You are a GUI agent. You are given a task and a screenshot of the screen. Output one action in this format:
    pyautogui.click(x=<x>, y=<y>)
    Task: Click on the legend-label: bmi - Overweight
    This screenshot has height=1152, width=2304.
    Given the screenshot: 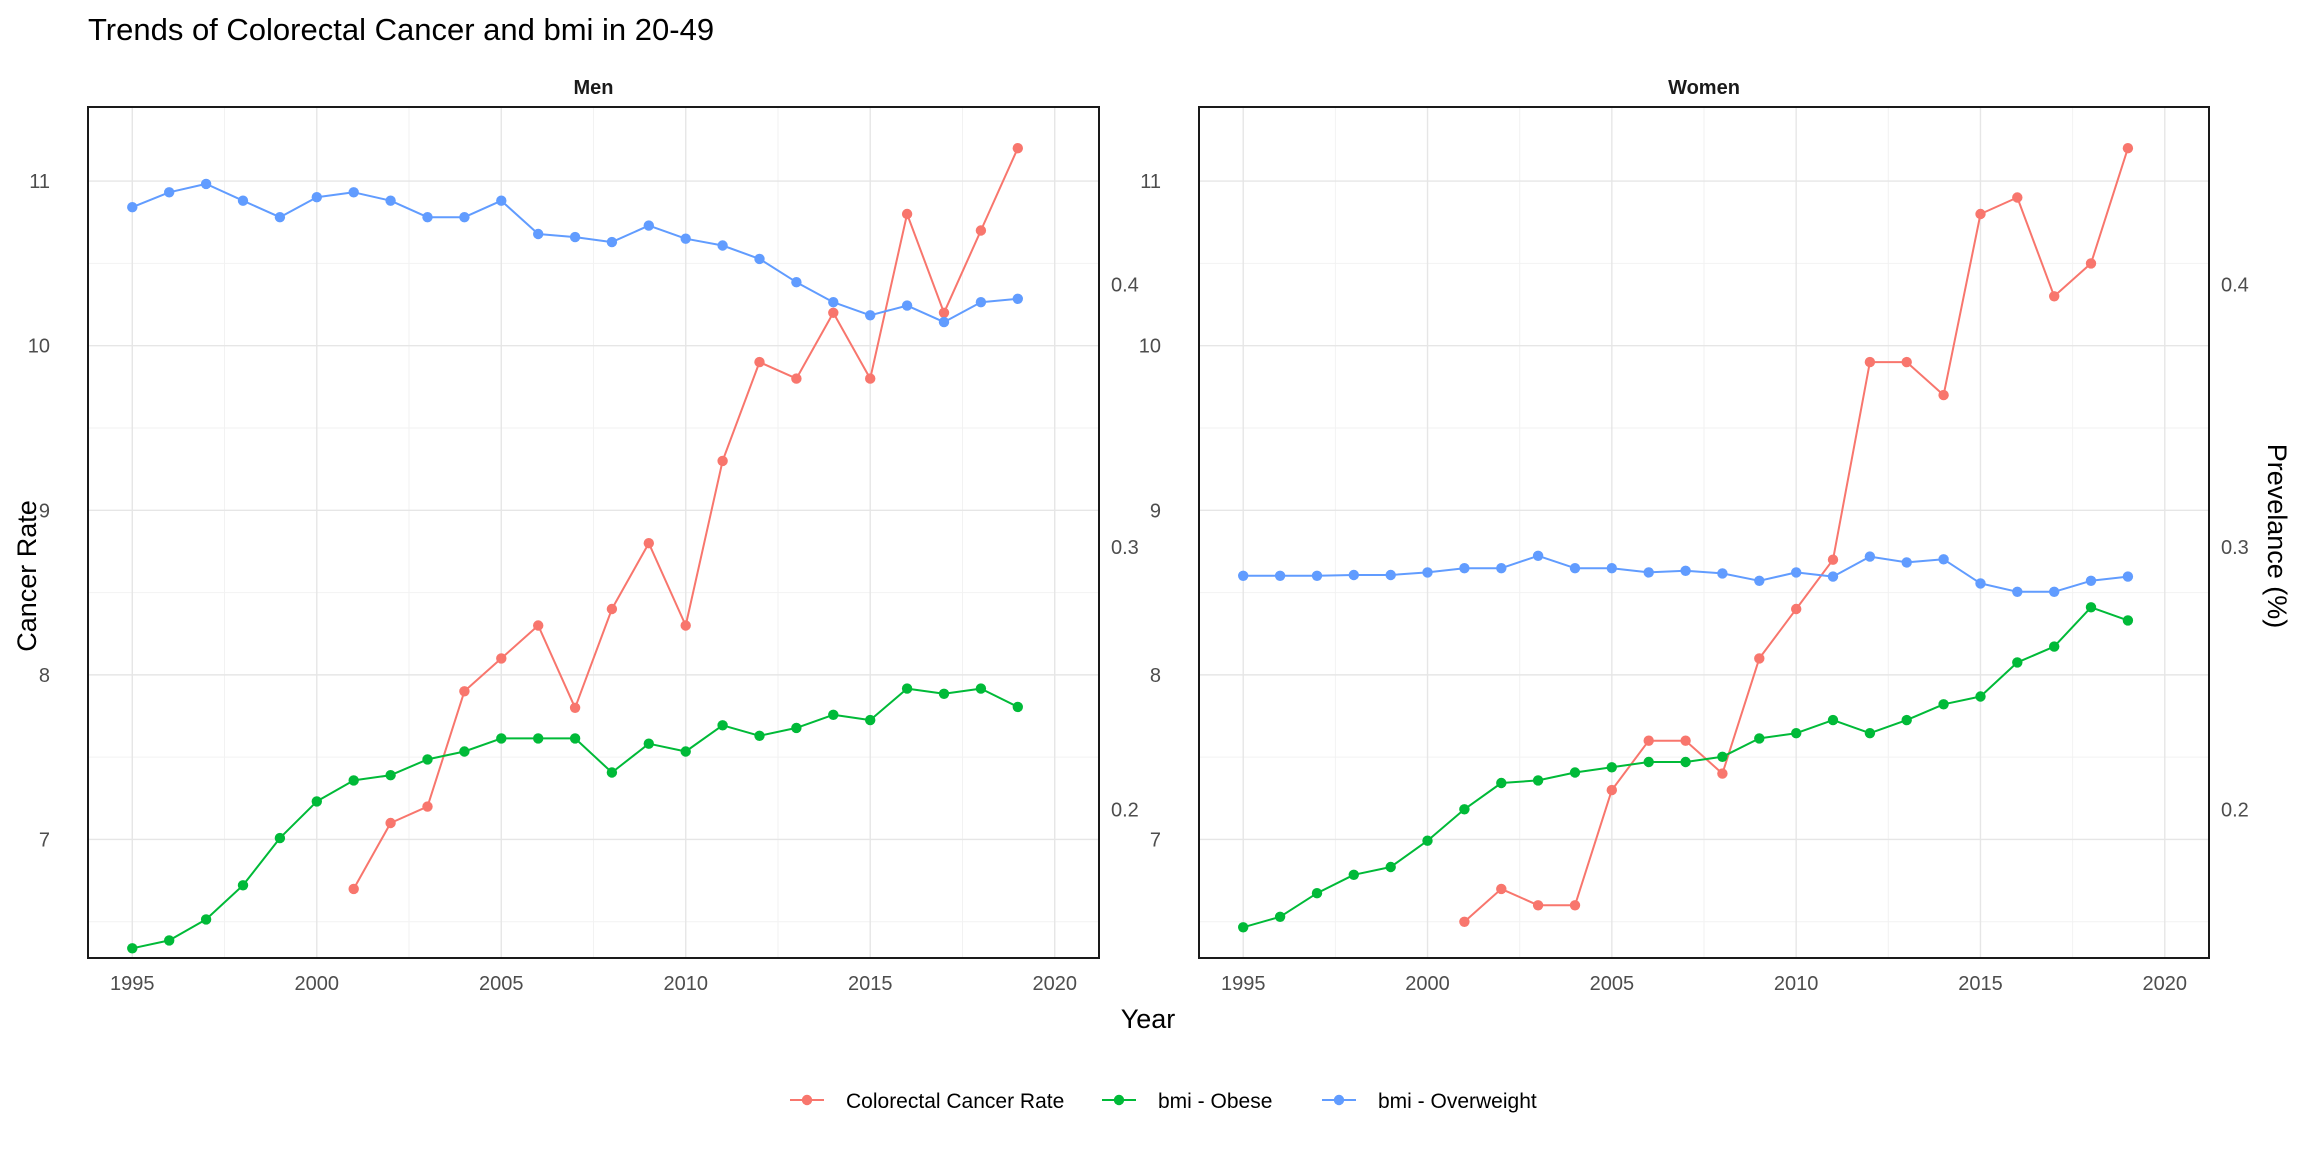 What is the action you would take?
    pyautogui.click(x=1457, y=1101)
    